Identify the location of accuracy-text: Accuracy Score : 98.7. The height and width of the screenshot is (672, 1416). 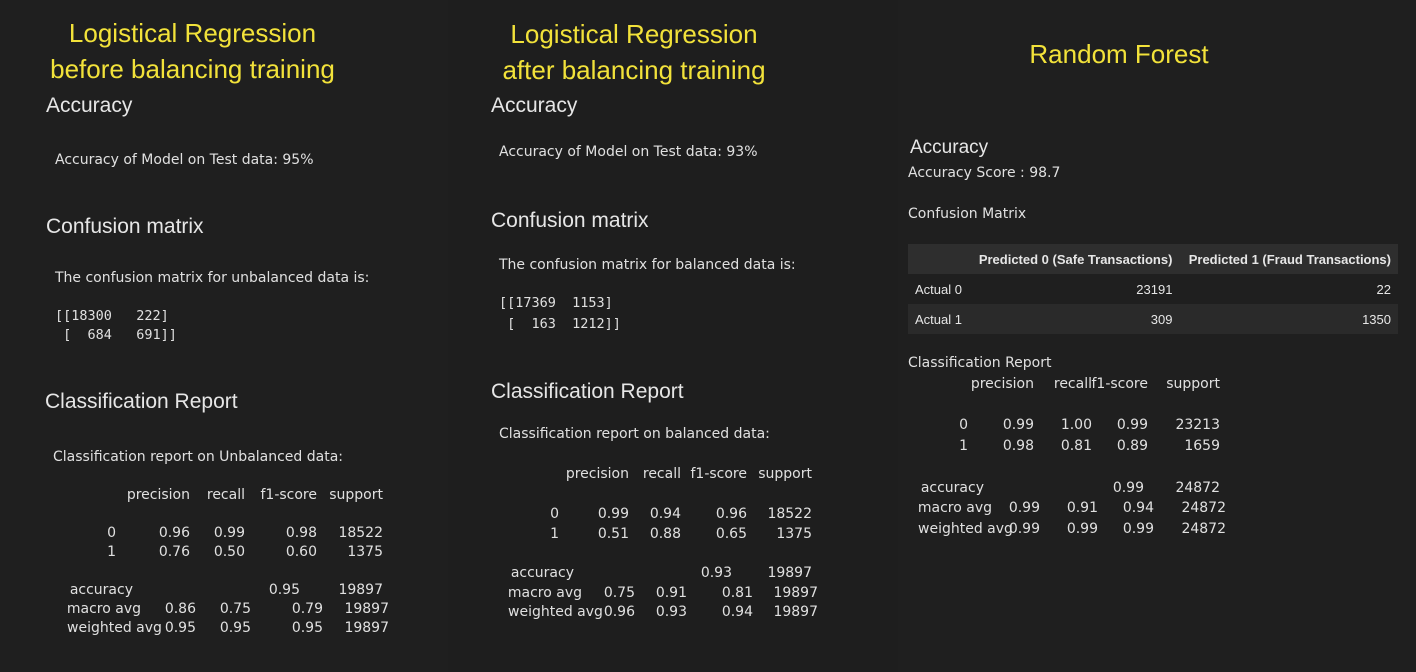
(984, 173).